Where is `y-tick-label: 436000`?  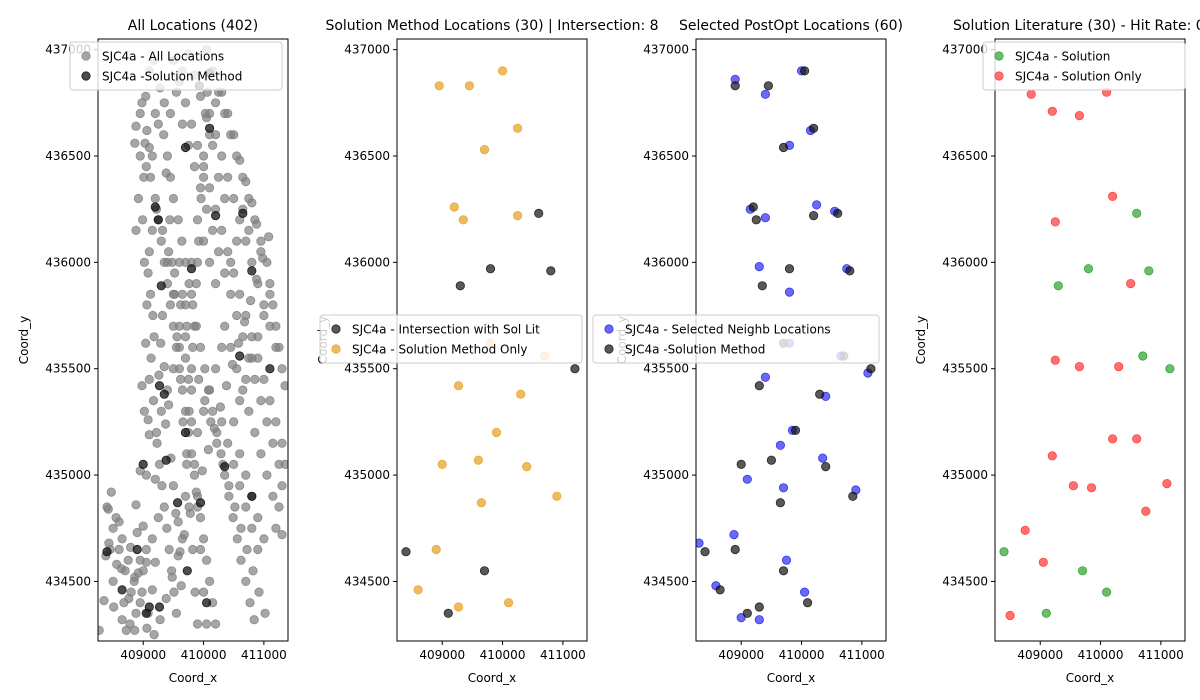 y-tick-label: 436000 is located at coordinates (367, 262).